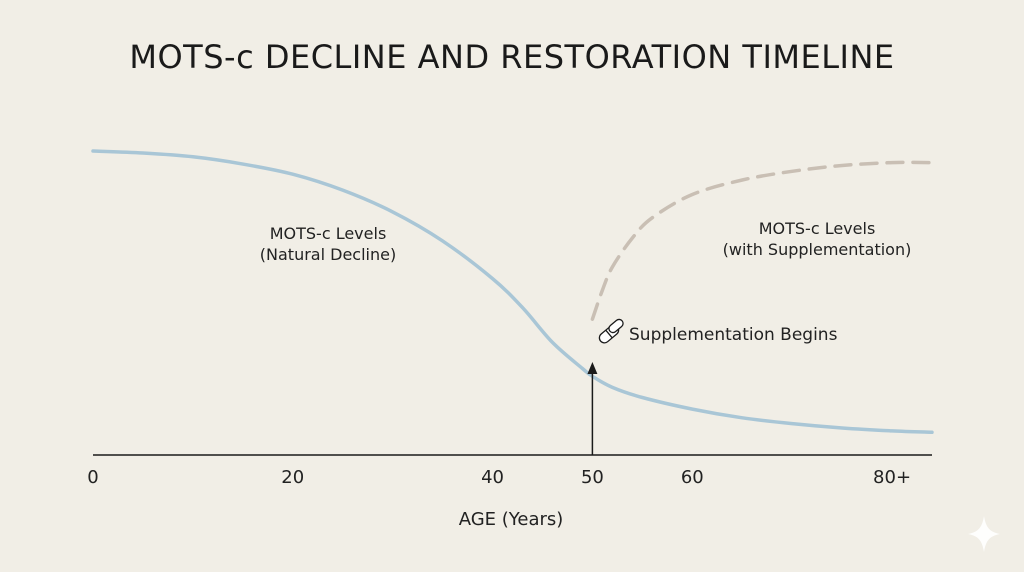 The width and height of the screenshot is (1024, 572). Describe the element at coordinates (512, 57) in the screenshot. I see `chart-title: MOTS-c DECLINE AND RESTORATION TIMELINE` at that location.